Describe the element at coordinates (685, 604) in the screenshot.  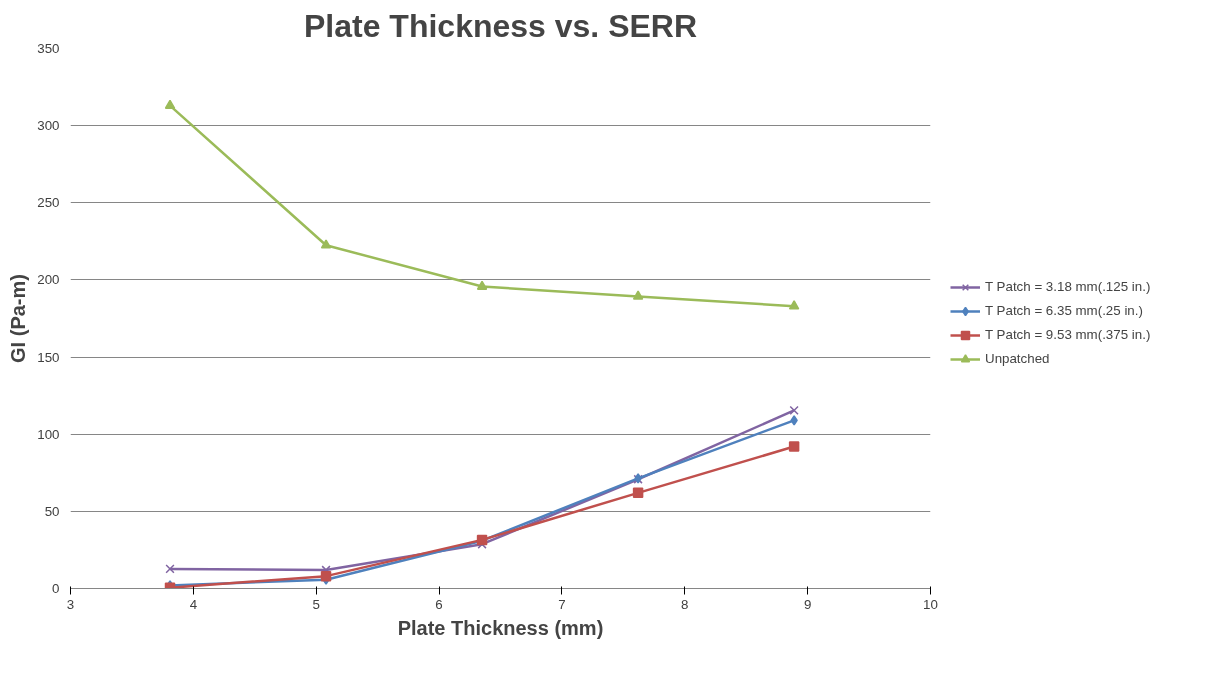
I see `x-tick-label: 8` at that location.